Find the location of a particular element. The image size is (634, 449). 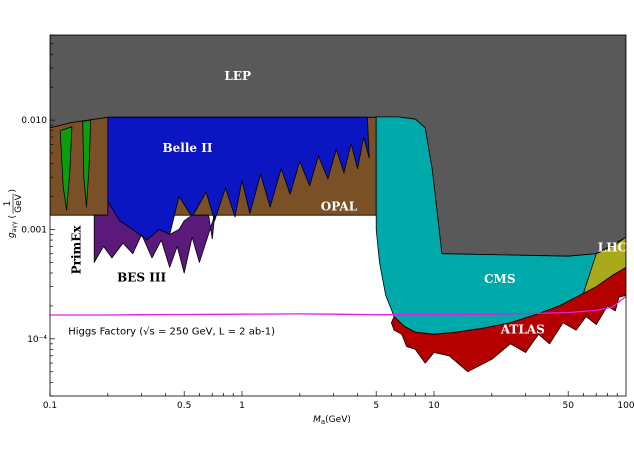

series-line-higgs-factory is located at coordinates (338, 305).